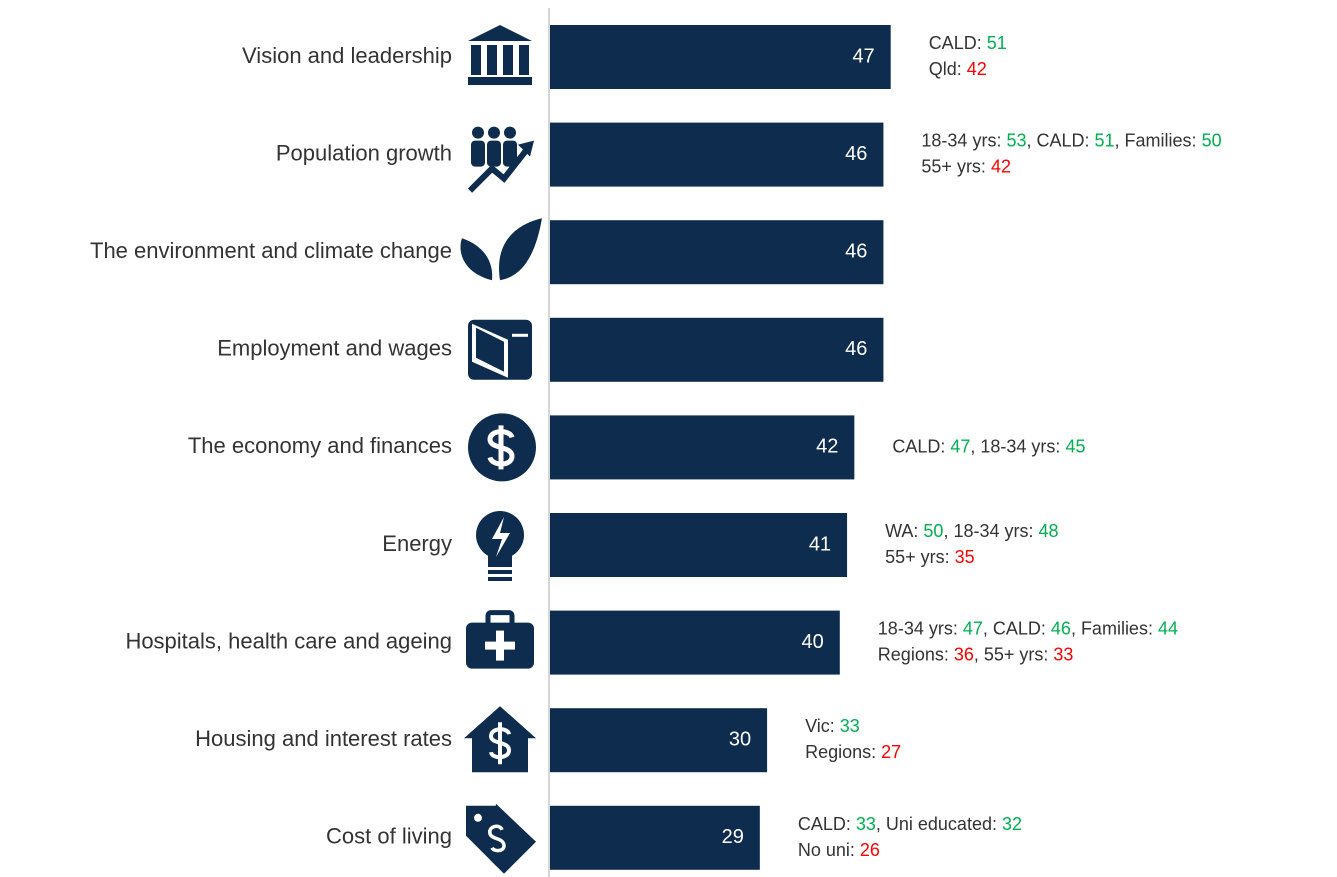  I want to click on annotation-label: , Uni educated:, so click(939, 824).